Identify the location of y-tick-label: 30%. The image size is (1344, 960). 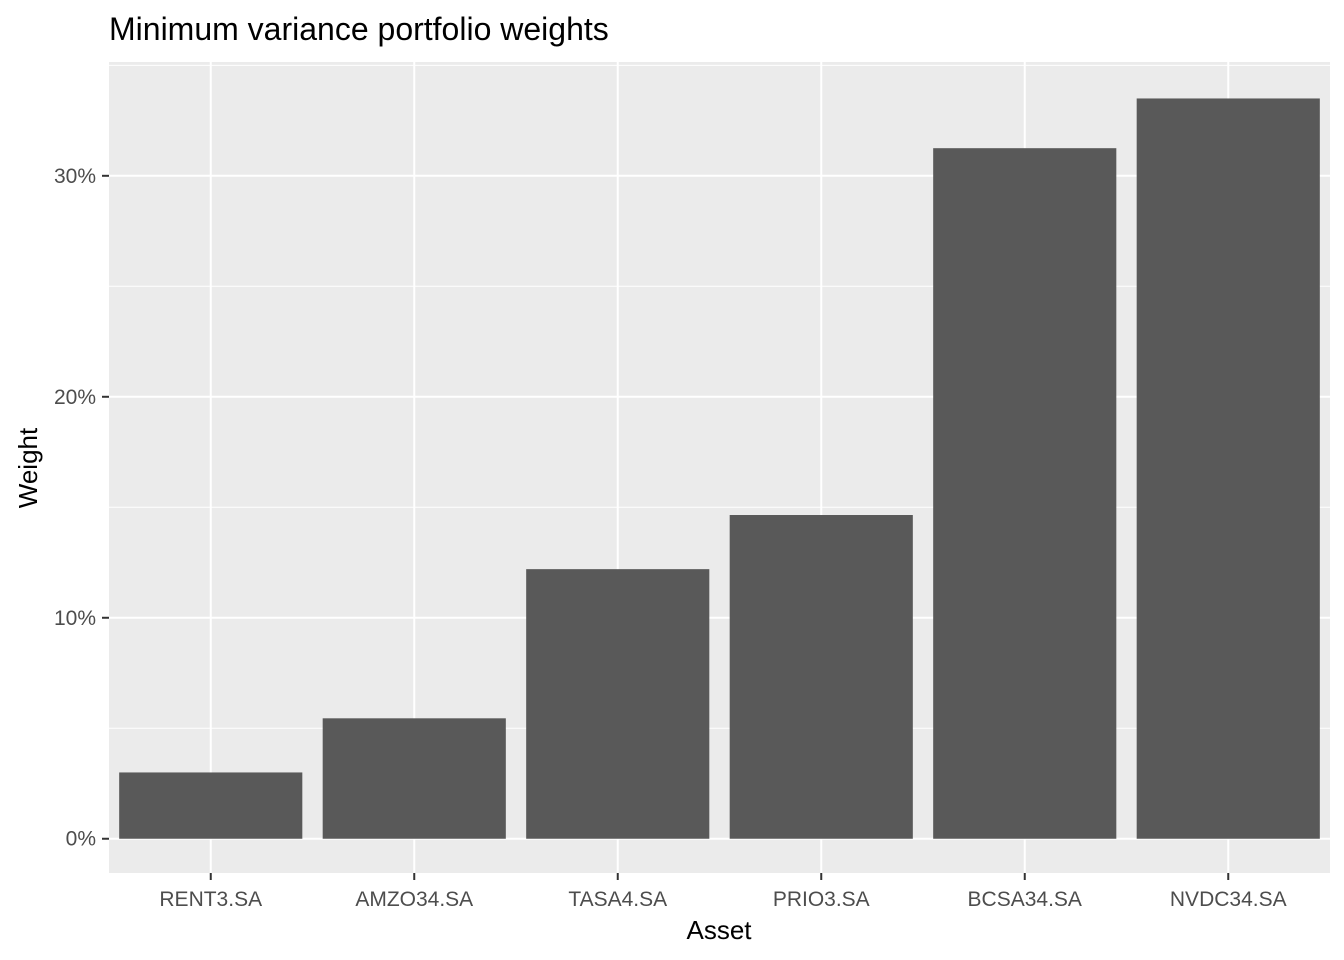
(75, 176).